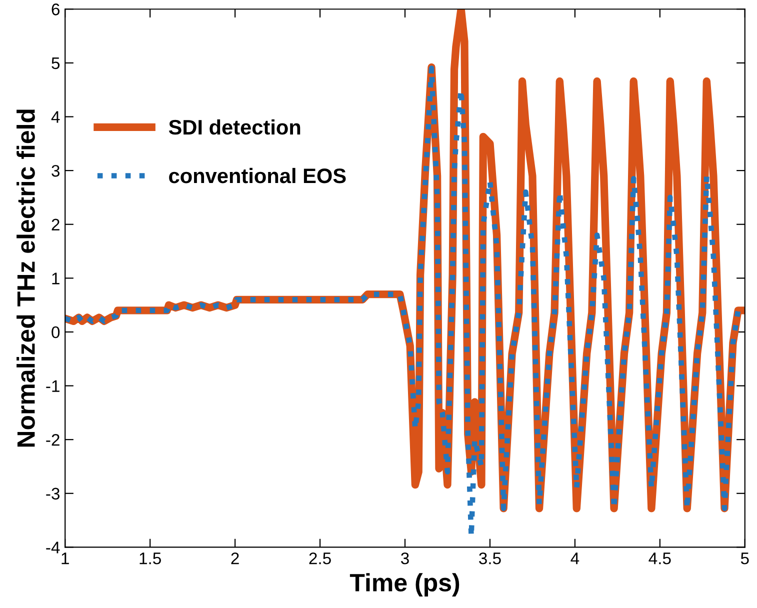 Image resolution: width=757 pixels, height=608 pixels. I want to click on y-tick-label: 0, so click(56, 332).